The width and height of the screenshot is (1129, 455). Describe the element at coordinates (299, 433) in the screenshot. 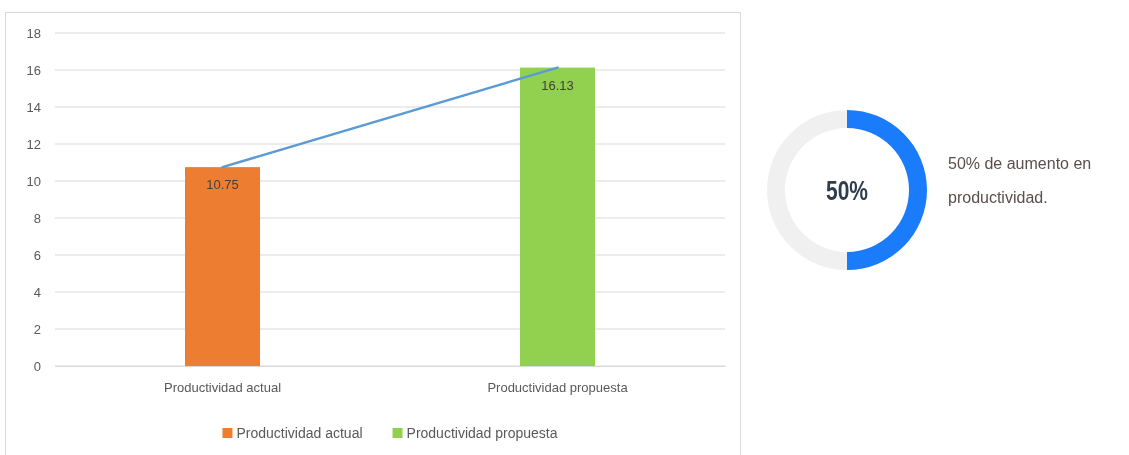

I see `legend-label: Productividad actual` at that location.